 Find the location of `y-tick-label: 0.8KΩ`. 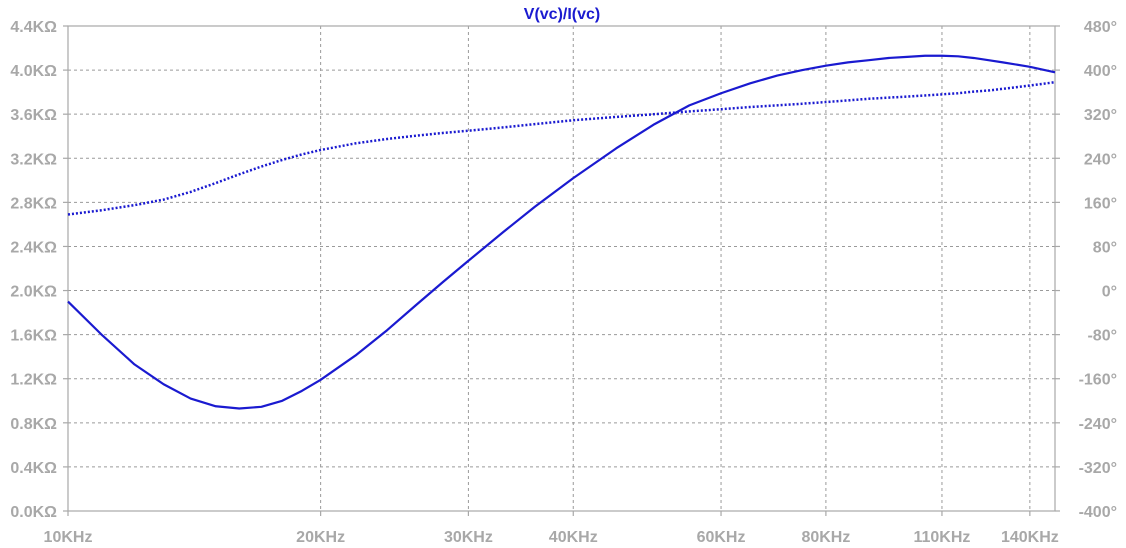

y-tick-label: 0.8KΩ is located at coordinates (33, 424).